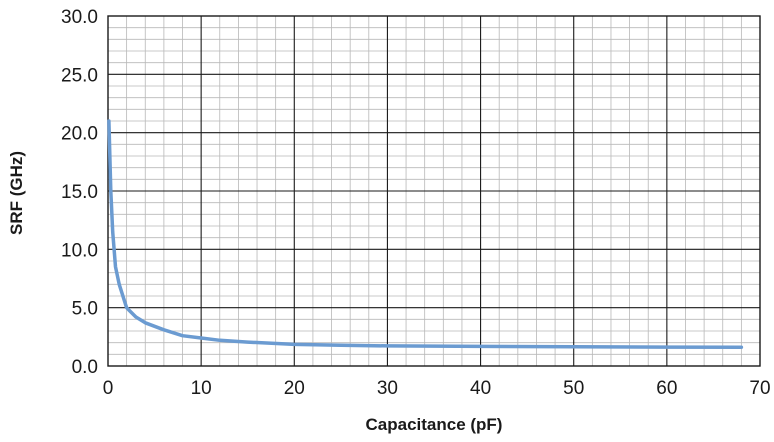 The width and height of the screenshot is (774, 442). Describe the element at coordinates (79, 134) in the screenshot. I see `y-tick-label: 20.0` at that location.